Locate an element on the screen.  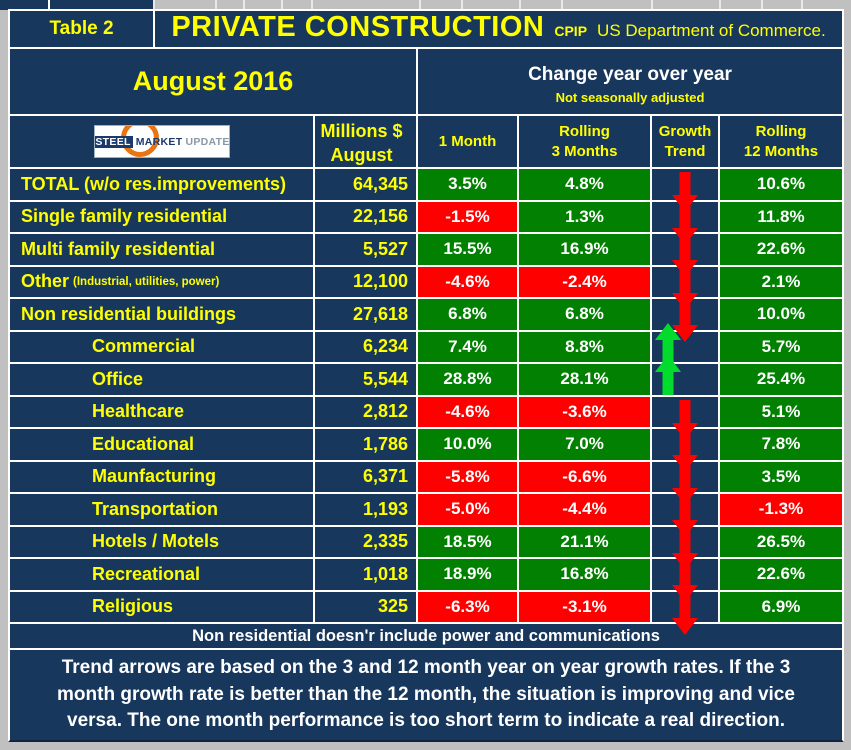
row-label-cell: Healthcare is located at coordinates (162, 411).